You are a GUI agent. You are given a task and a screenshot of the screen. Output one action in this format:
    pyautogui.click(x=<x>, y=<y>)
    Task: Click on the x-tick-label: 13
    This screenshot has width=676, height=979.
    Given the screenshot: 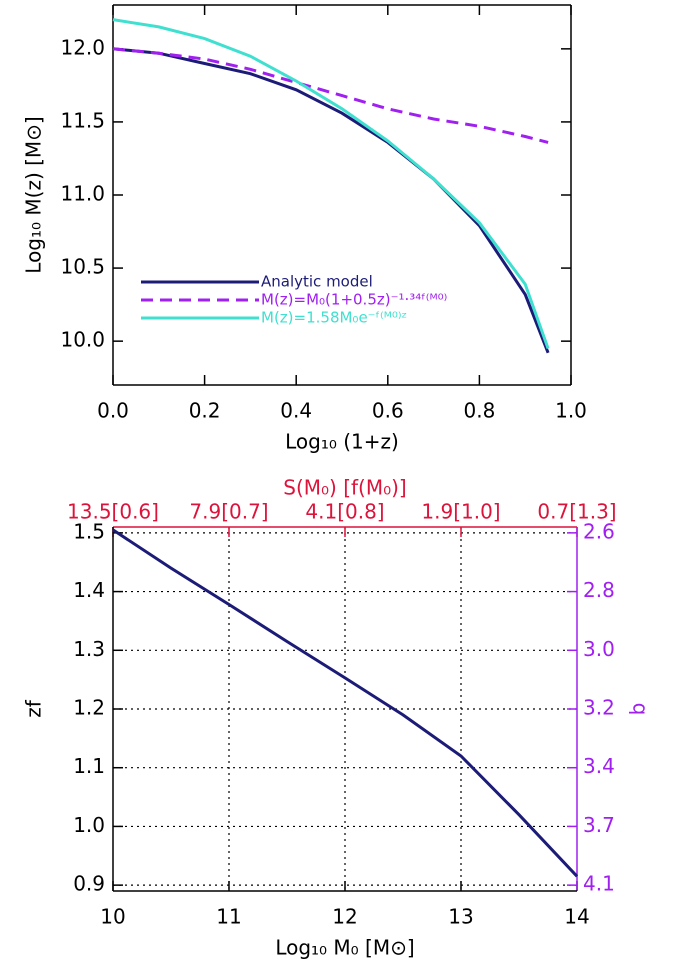 What is the action you would take?
    pyautogui.click(x=460, y=917)
    